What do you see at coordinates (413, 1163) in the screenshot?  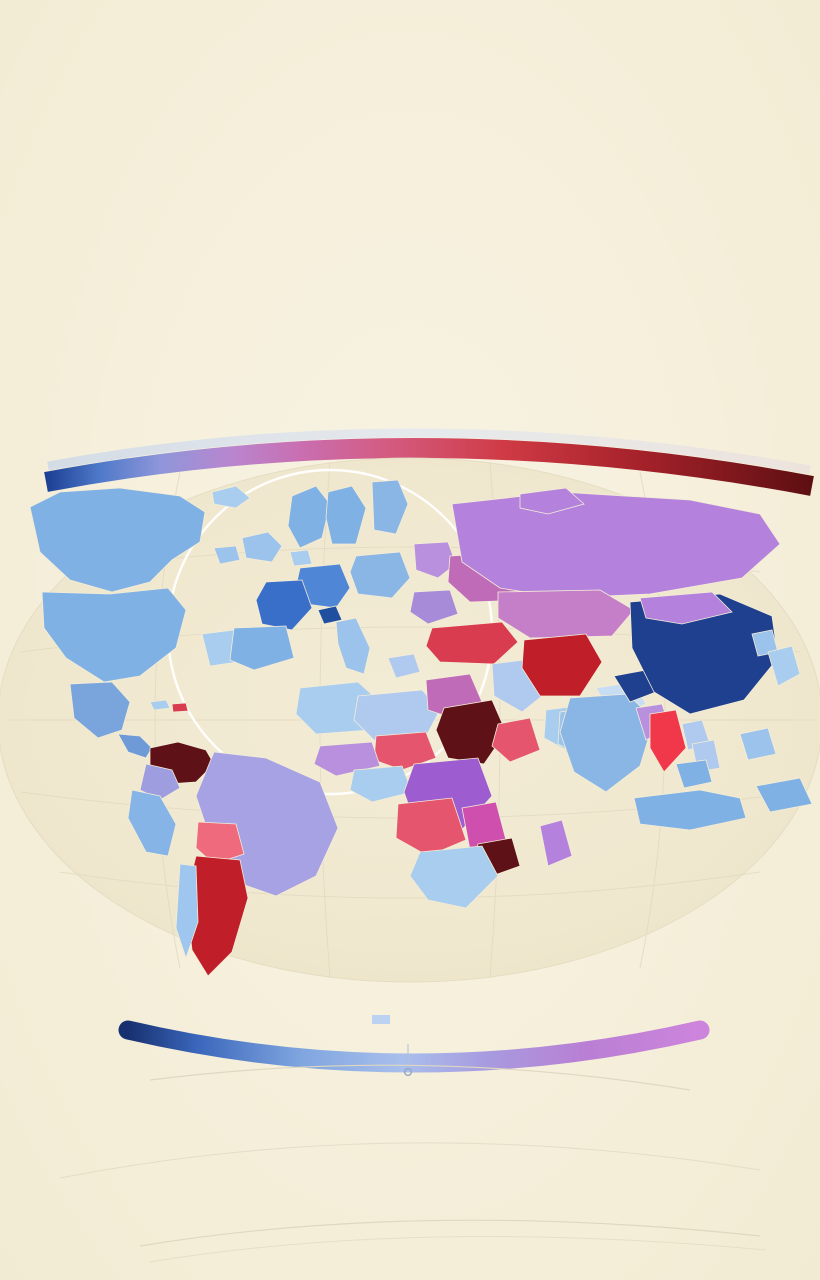 I see `bottom-chart-guides` at bounding box center [413, 1163].